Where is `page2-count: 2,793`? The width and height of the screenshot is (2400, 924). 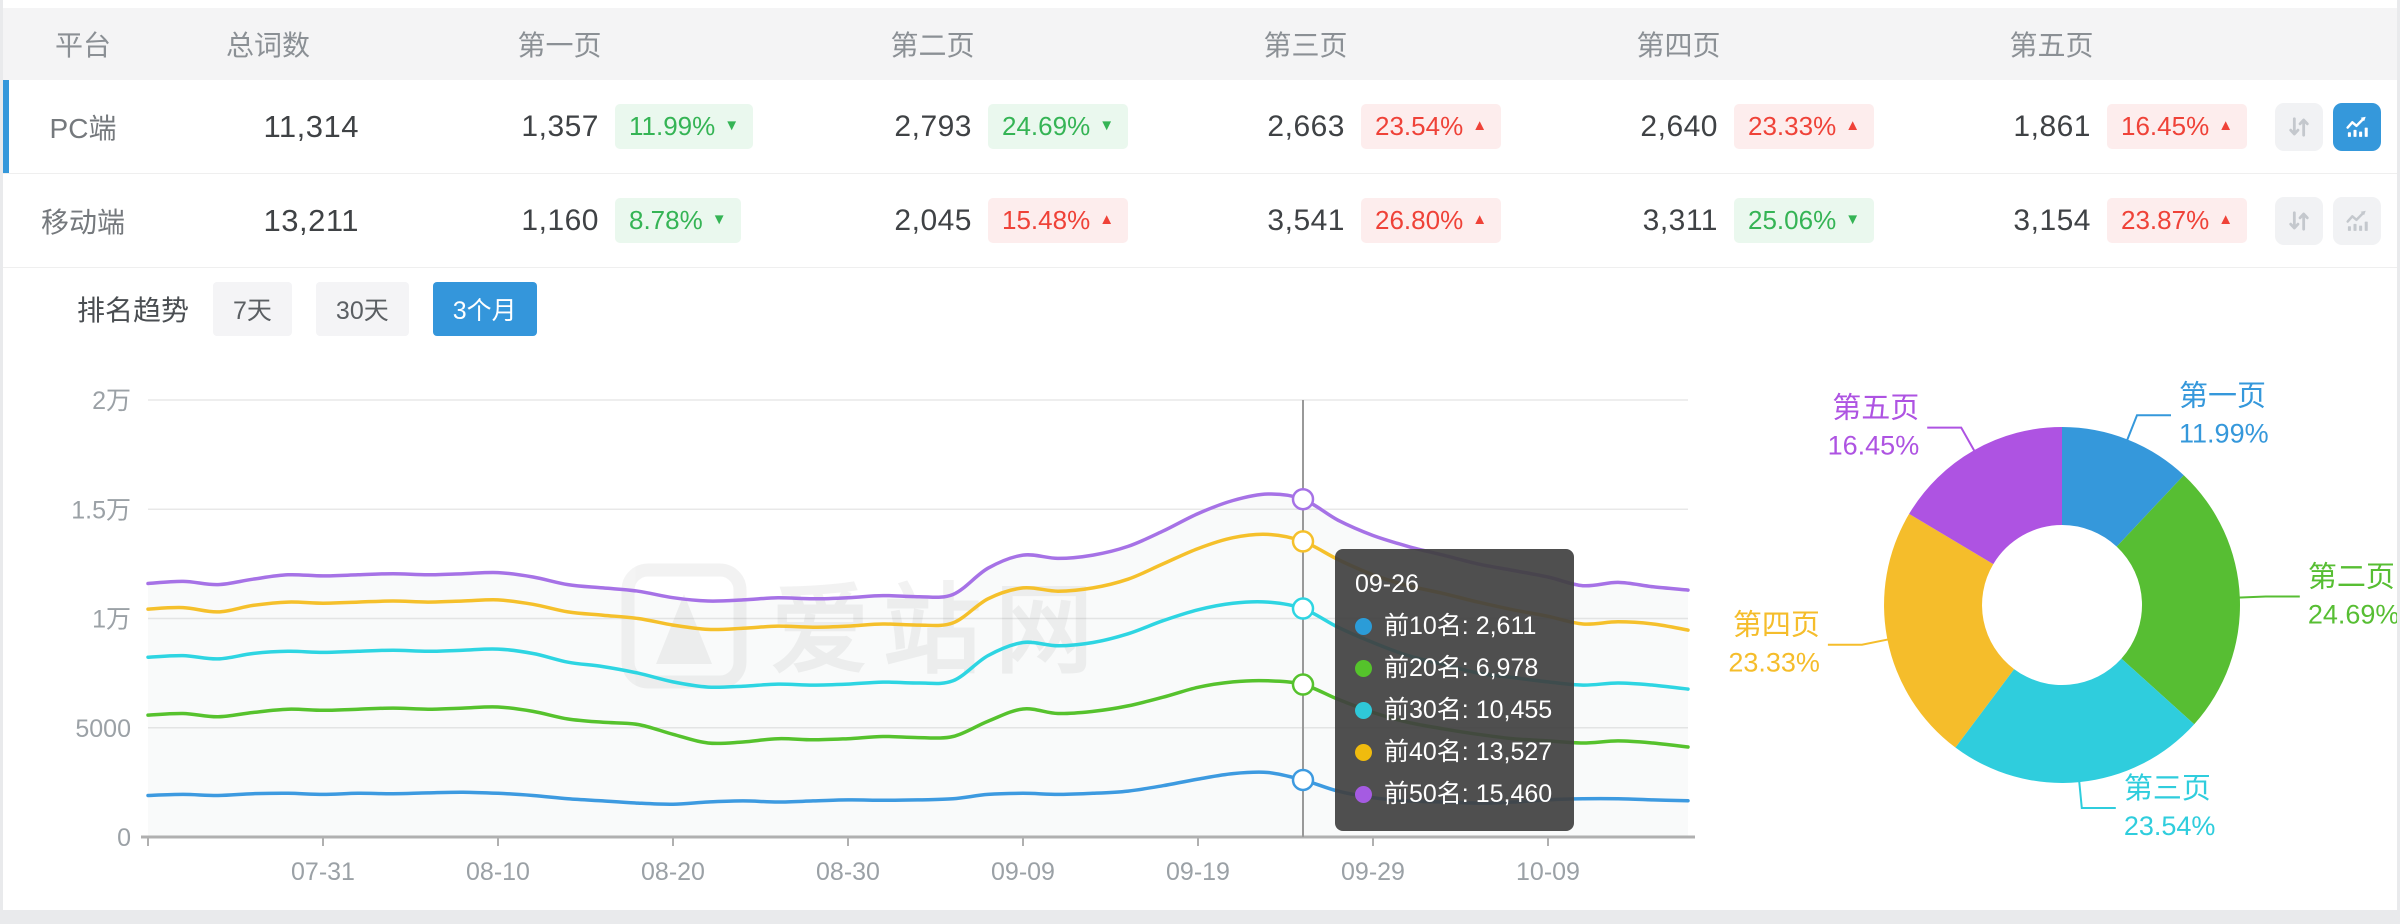 page2-count: 2,793 is located at coordinates (933, 126).